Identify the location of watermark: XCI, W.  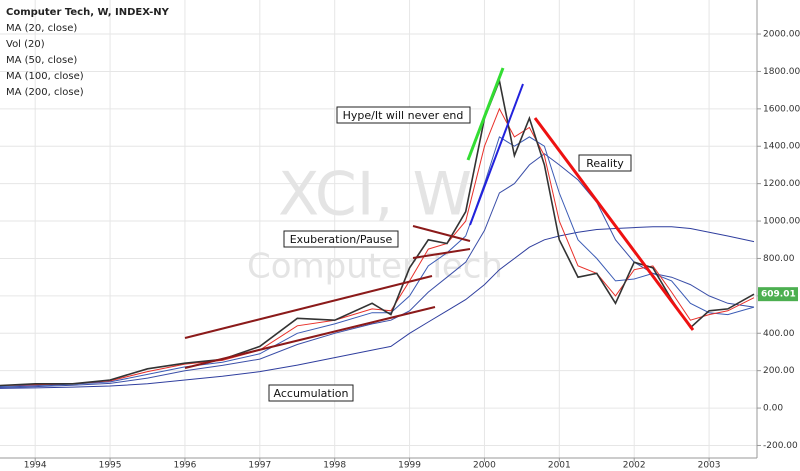
(375, 195).